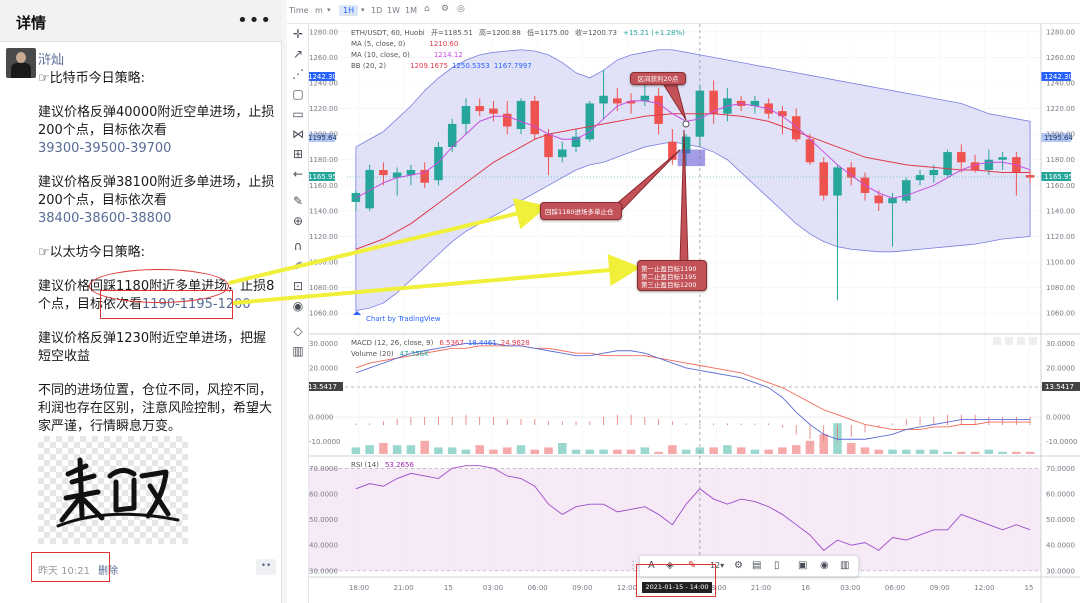 The image size is (1080, 603). Describe the element at coordinates (21, 63) in the screenshot. I see `avatar` at that location.